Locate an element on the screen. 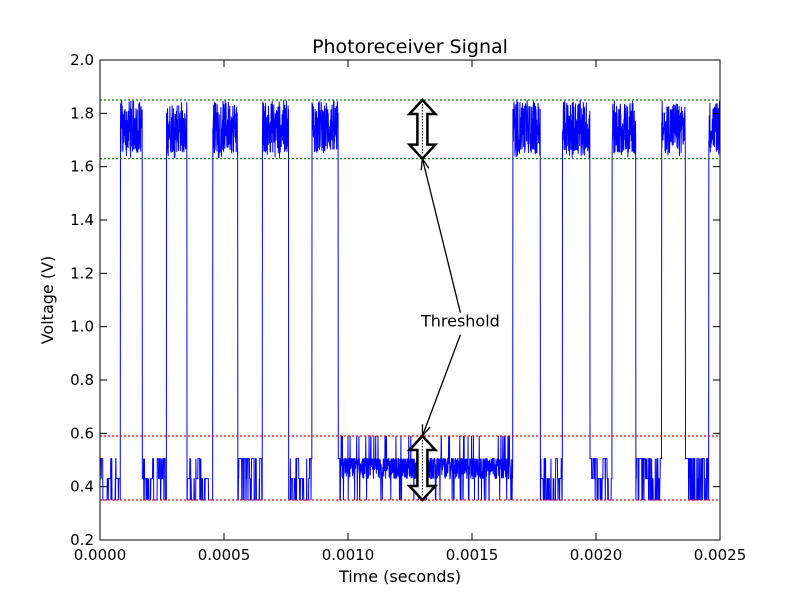 The image size is (800, 600). threshold-label: Threshold is located at coordinates (460, 321).